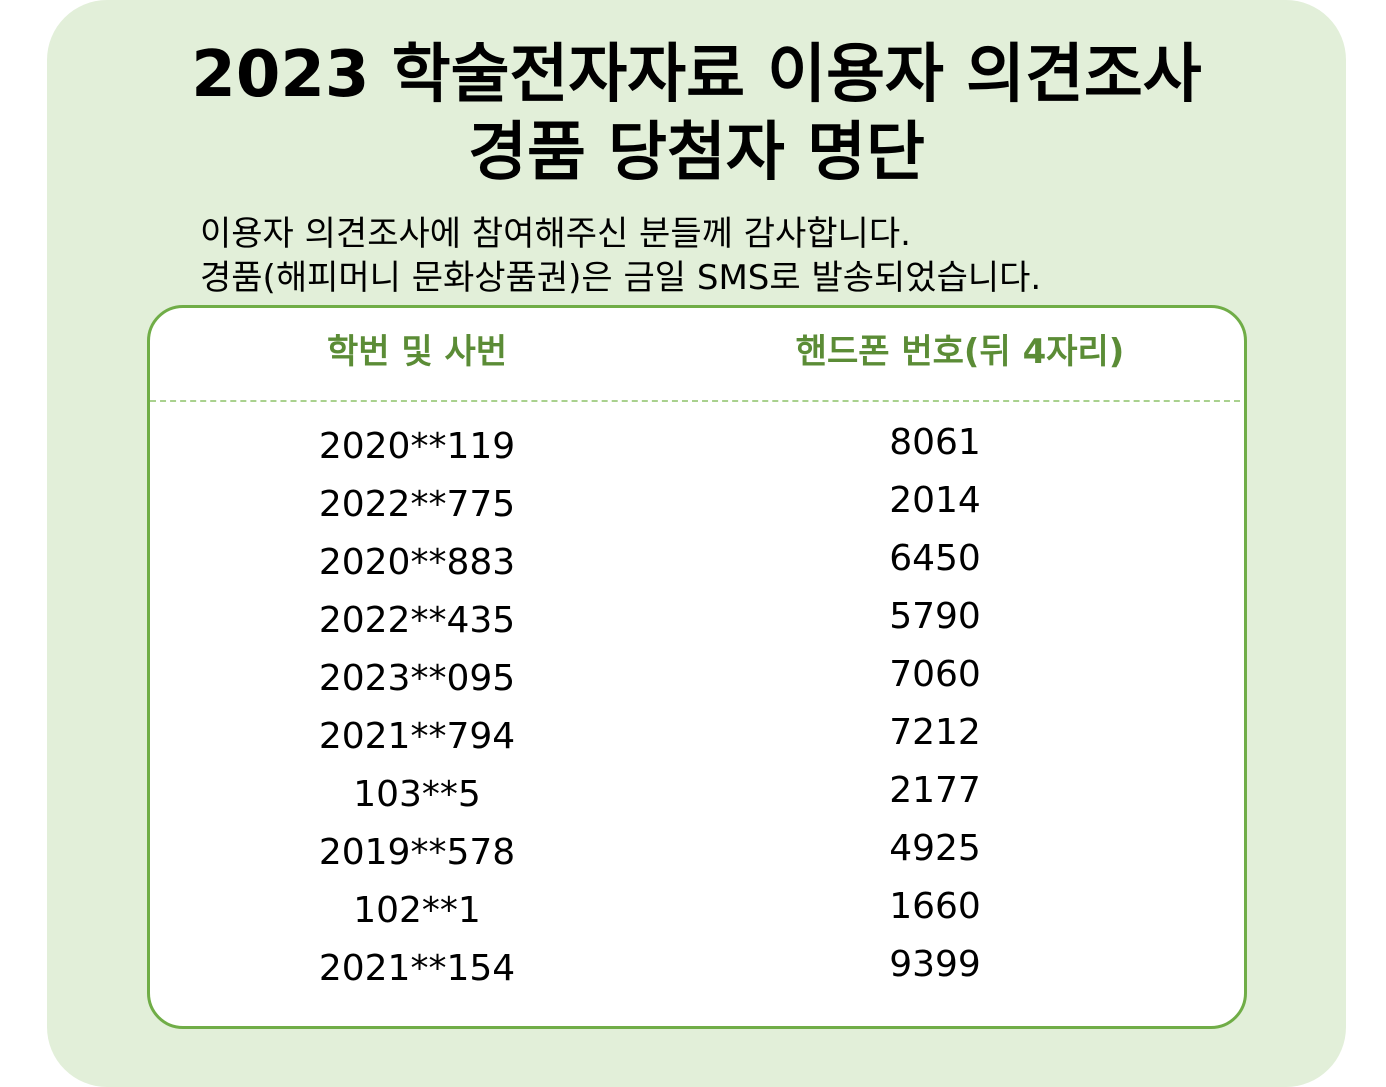 Image resolution: width=1386 pixels, height=1087 pixels. I want to click on table-row: 2023**095 7060, so click(697, 681).